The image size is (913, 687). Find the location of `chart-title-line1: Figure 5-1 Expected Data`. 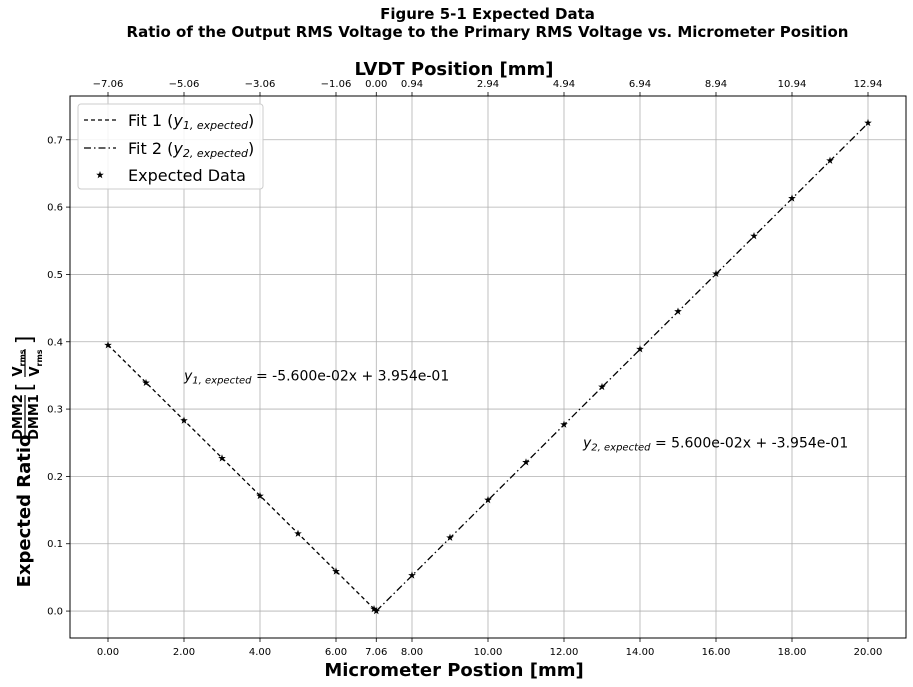

chart-title-line1: Figure 5-1 Expected Data is located at coordinates (487, 14).